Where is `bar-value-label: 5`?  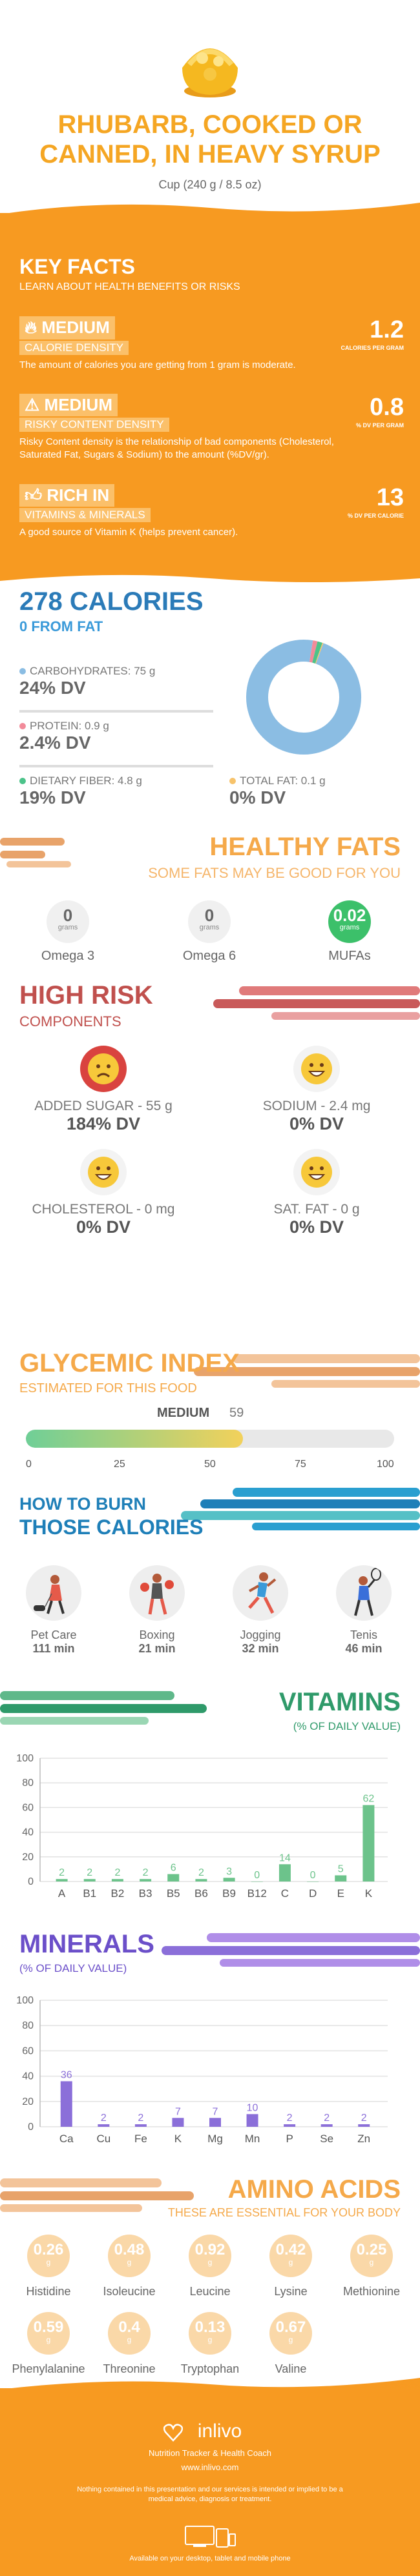
bar-value-label: 5 is located at coordinates (341, 1868).